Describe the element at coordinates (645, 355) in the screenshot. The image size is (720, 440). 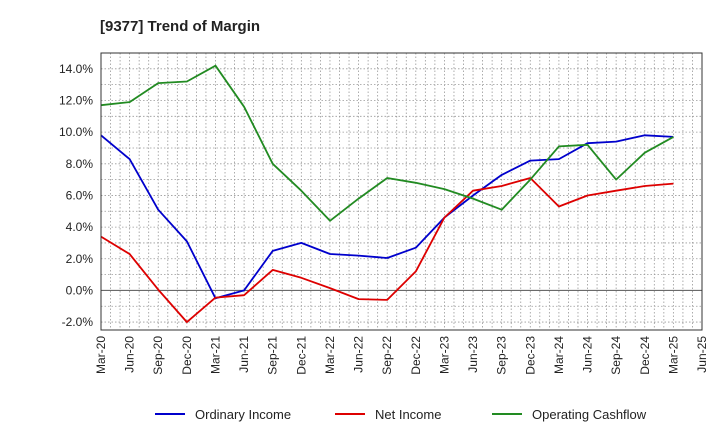
I see `x-tick-label: Dec-24` at that location.